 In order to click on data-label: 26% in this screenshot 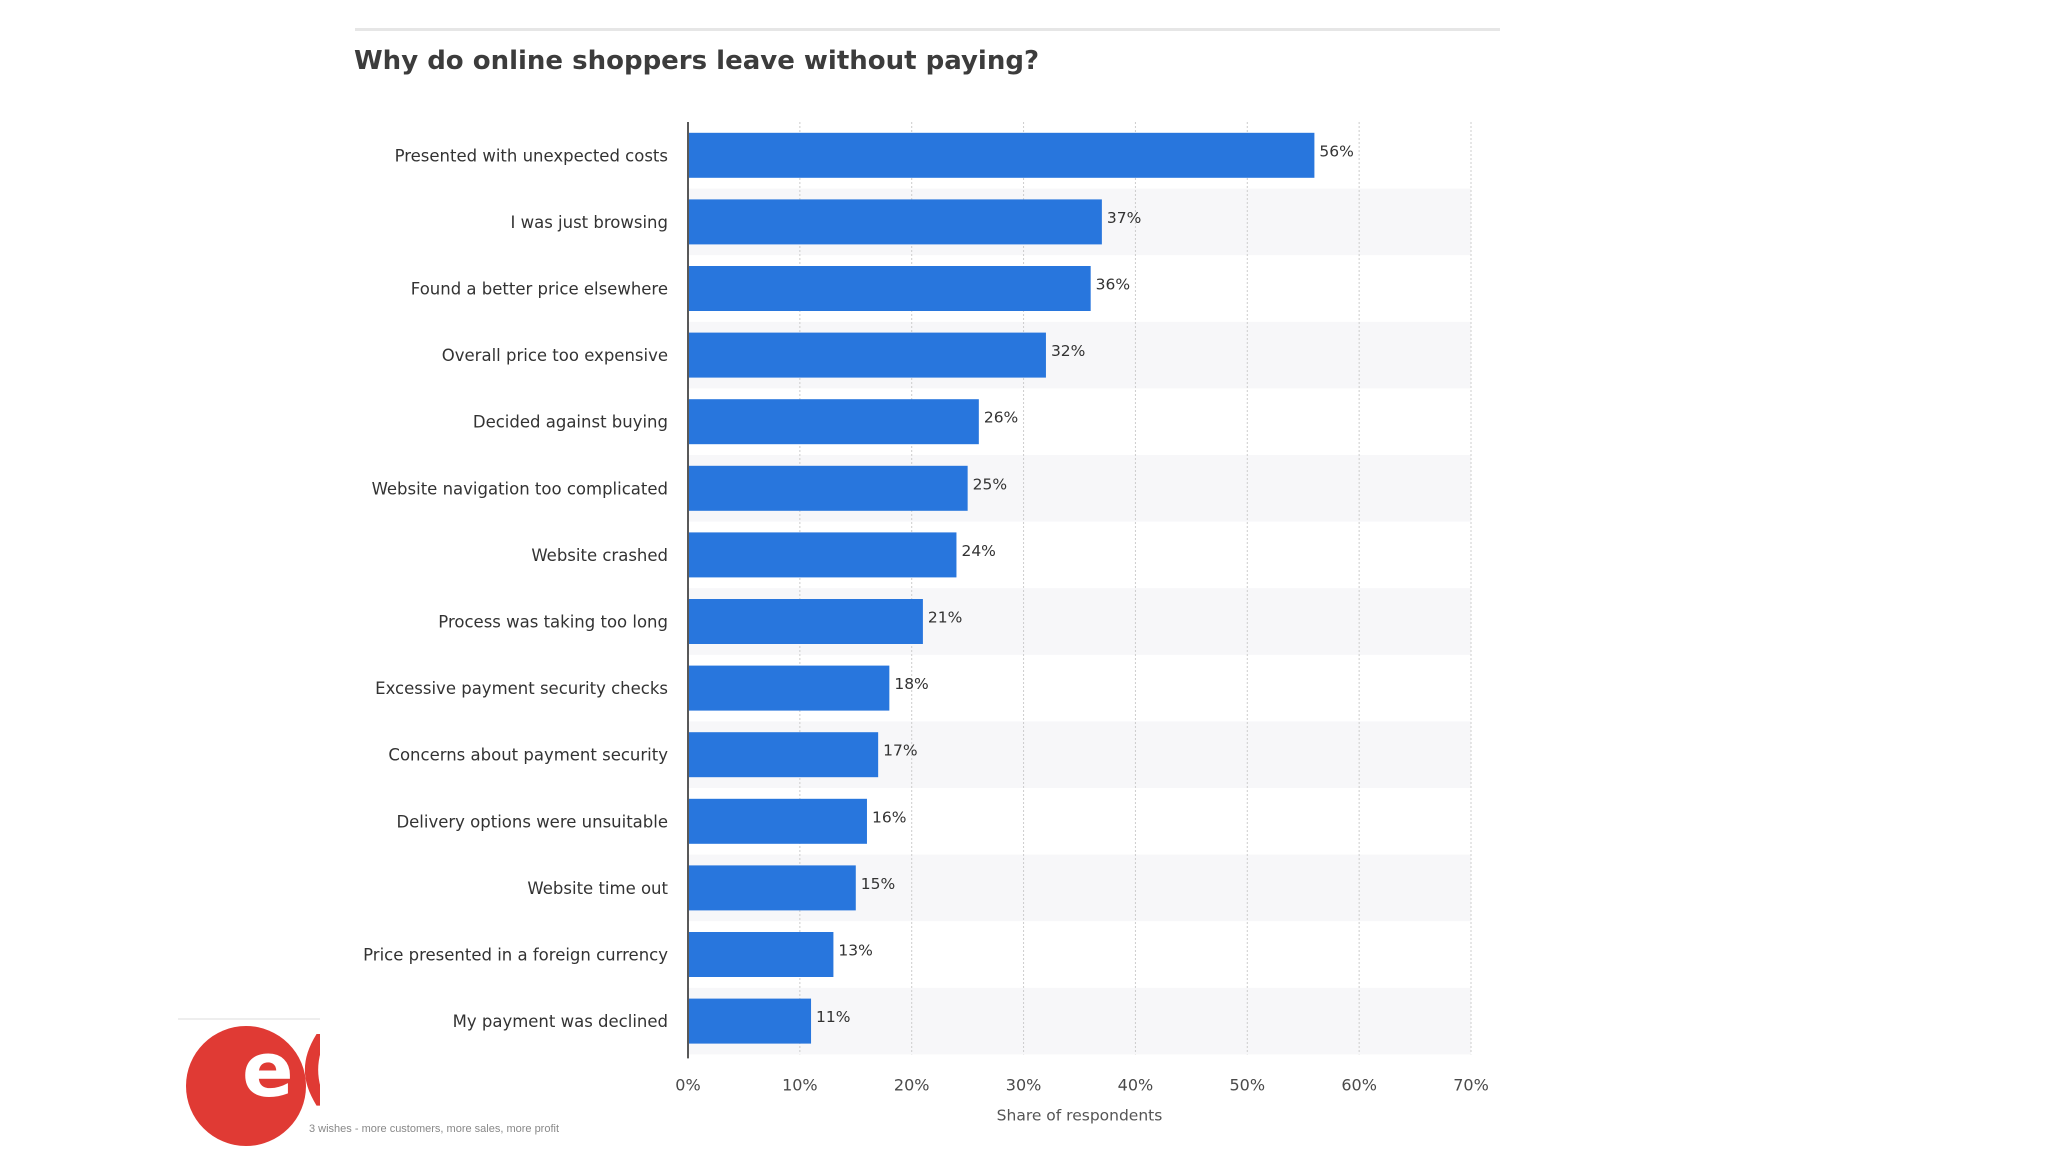, I will do `click(1001, 418)`.